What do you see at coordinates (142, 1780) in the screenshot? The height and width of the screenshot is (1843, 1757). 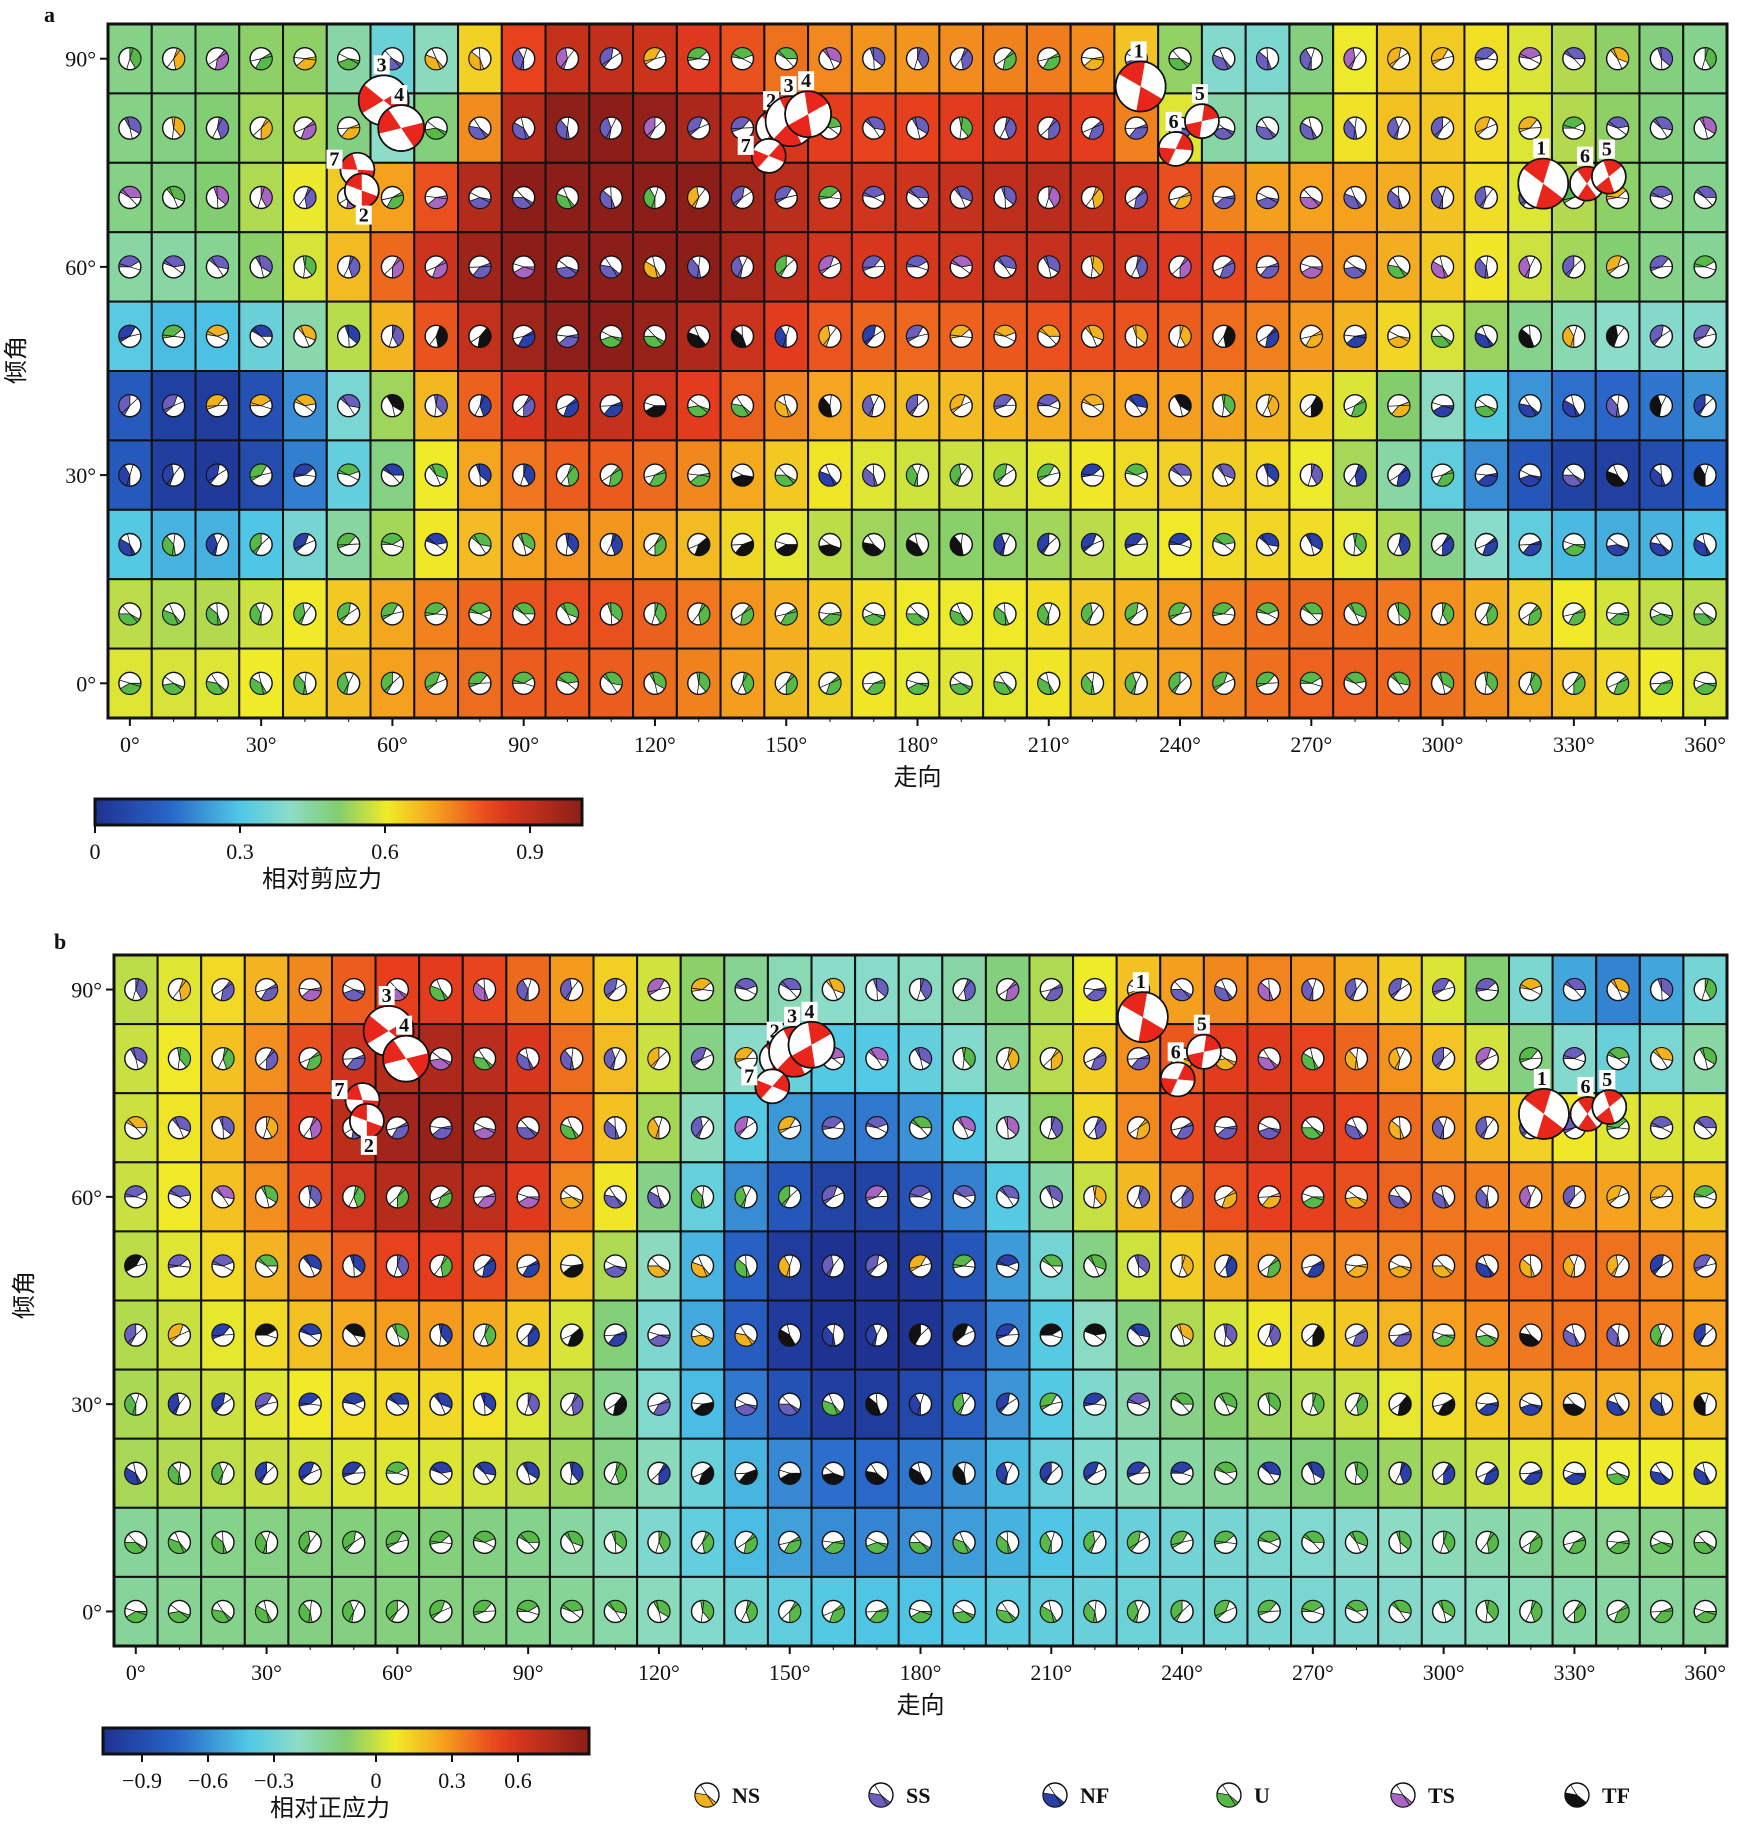 I see `colorbar-tick-label: −0.9` at bounding box center [142, 1780].